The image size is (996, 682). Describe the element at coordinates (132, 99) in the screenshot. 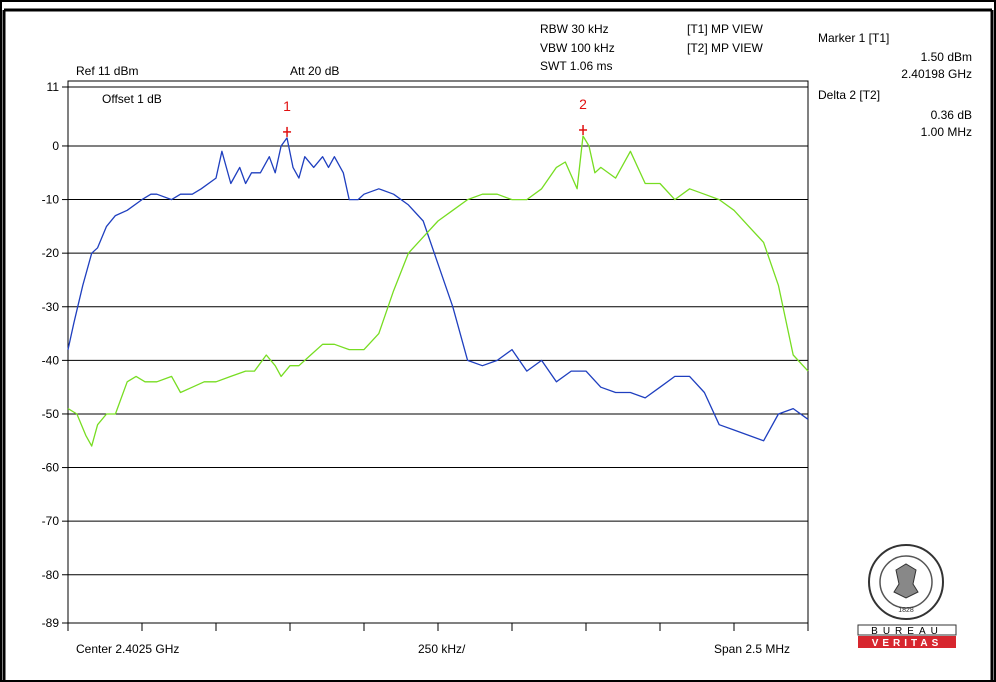

I see `offset-label: Offset 1 dB` at that location.